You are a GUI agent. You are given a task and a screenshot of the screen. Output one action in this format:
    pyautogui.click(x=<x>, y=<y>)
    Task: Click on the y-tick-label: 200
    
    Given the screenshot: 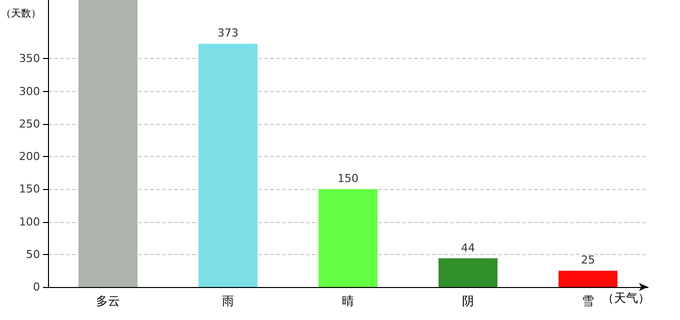 What is the action you would take?
    pyautogui.click(x=29, y=157)
    